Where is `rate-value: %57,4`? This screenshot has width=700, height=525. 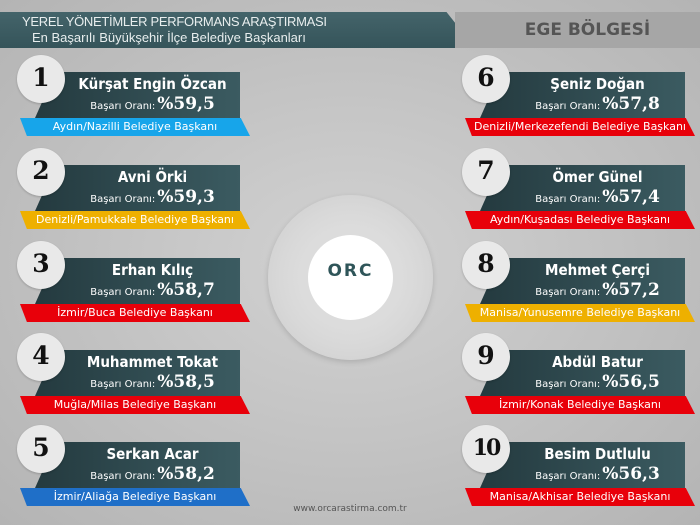 rate-value: %57,4 is located at coordinates (631, 197).